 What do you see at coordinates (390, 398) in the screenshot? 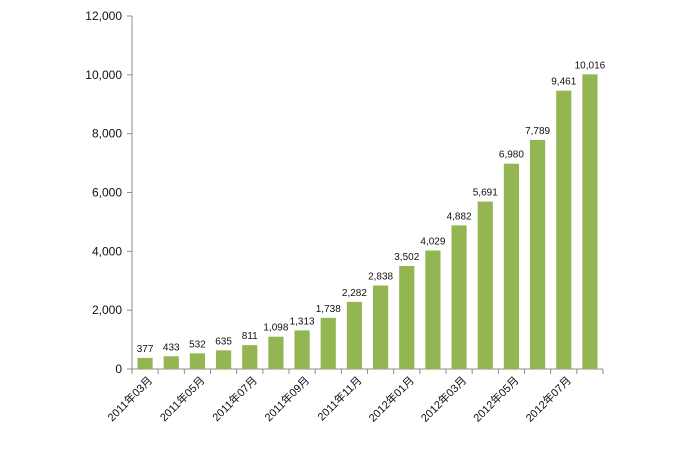
I see `x-tick-label: 2012年01月` at bounding box center [390, 398].